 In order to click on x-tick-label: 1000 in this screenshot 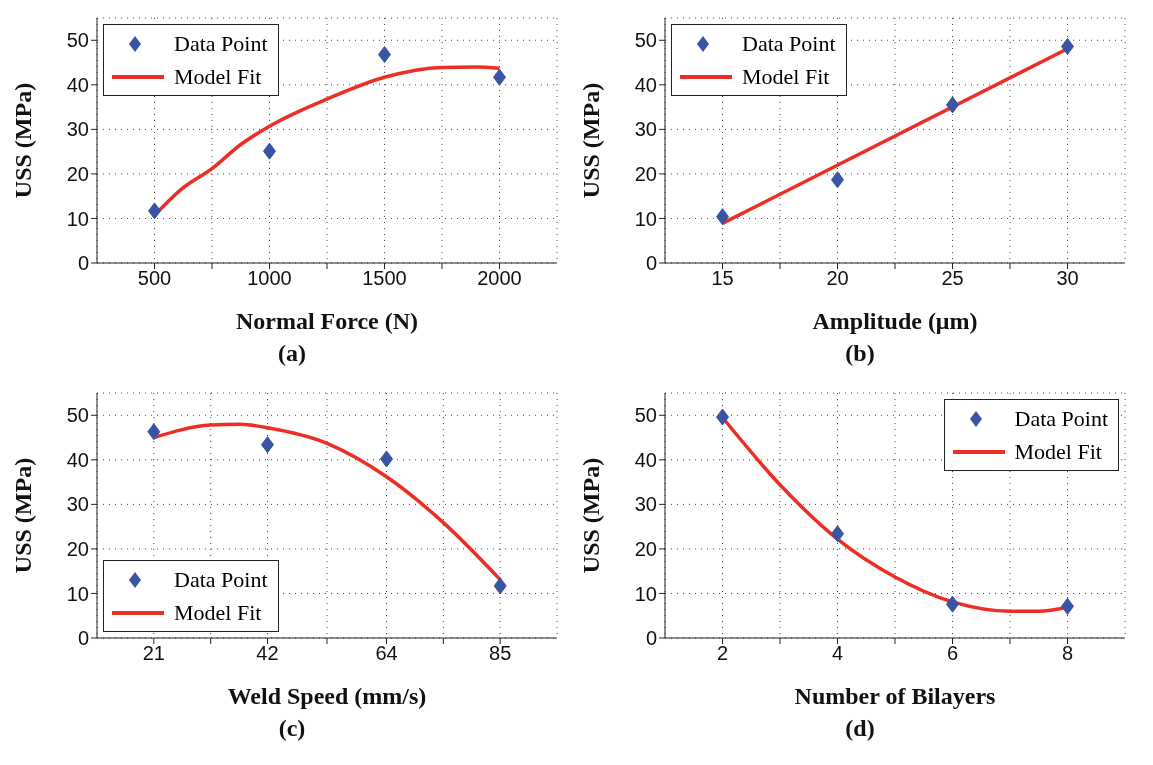, I will do `click(269, 278)`.